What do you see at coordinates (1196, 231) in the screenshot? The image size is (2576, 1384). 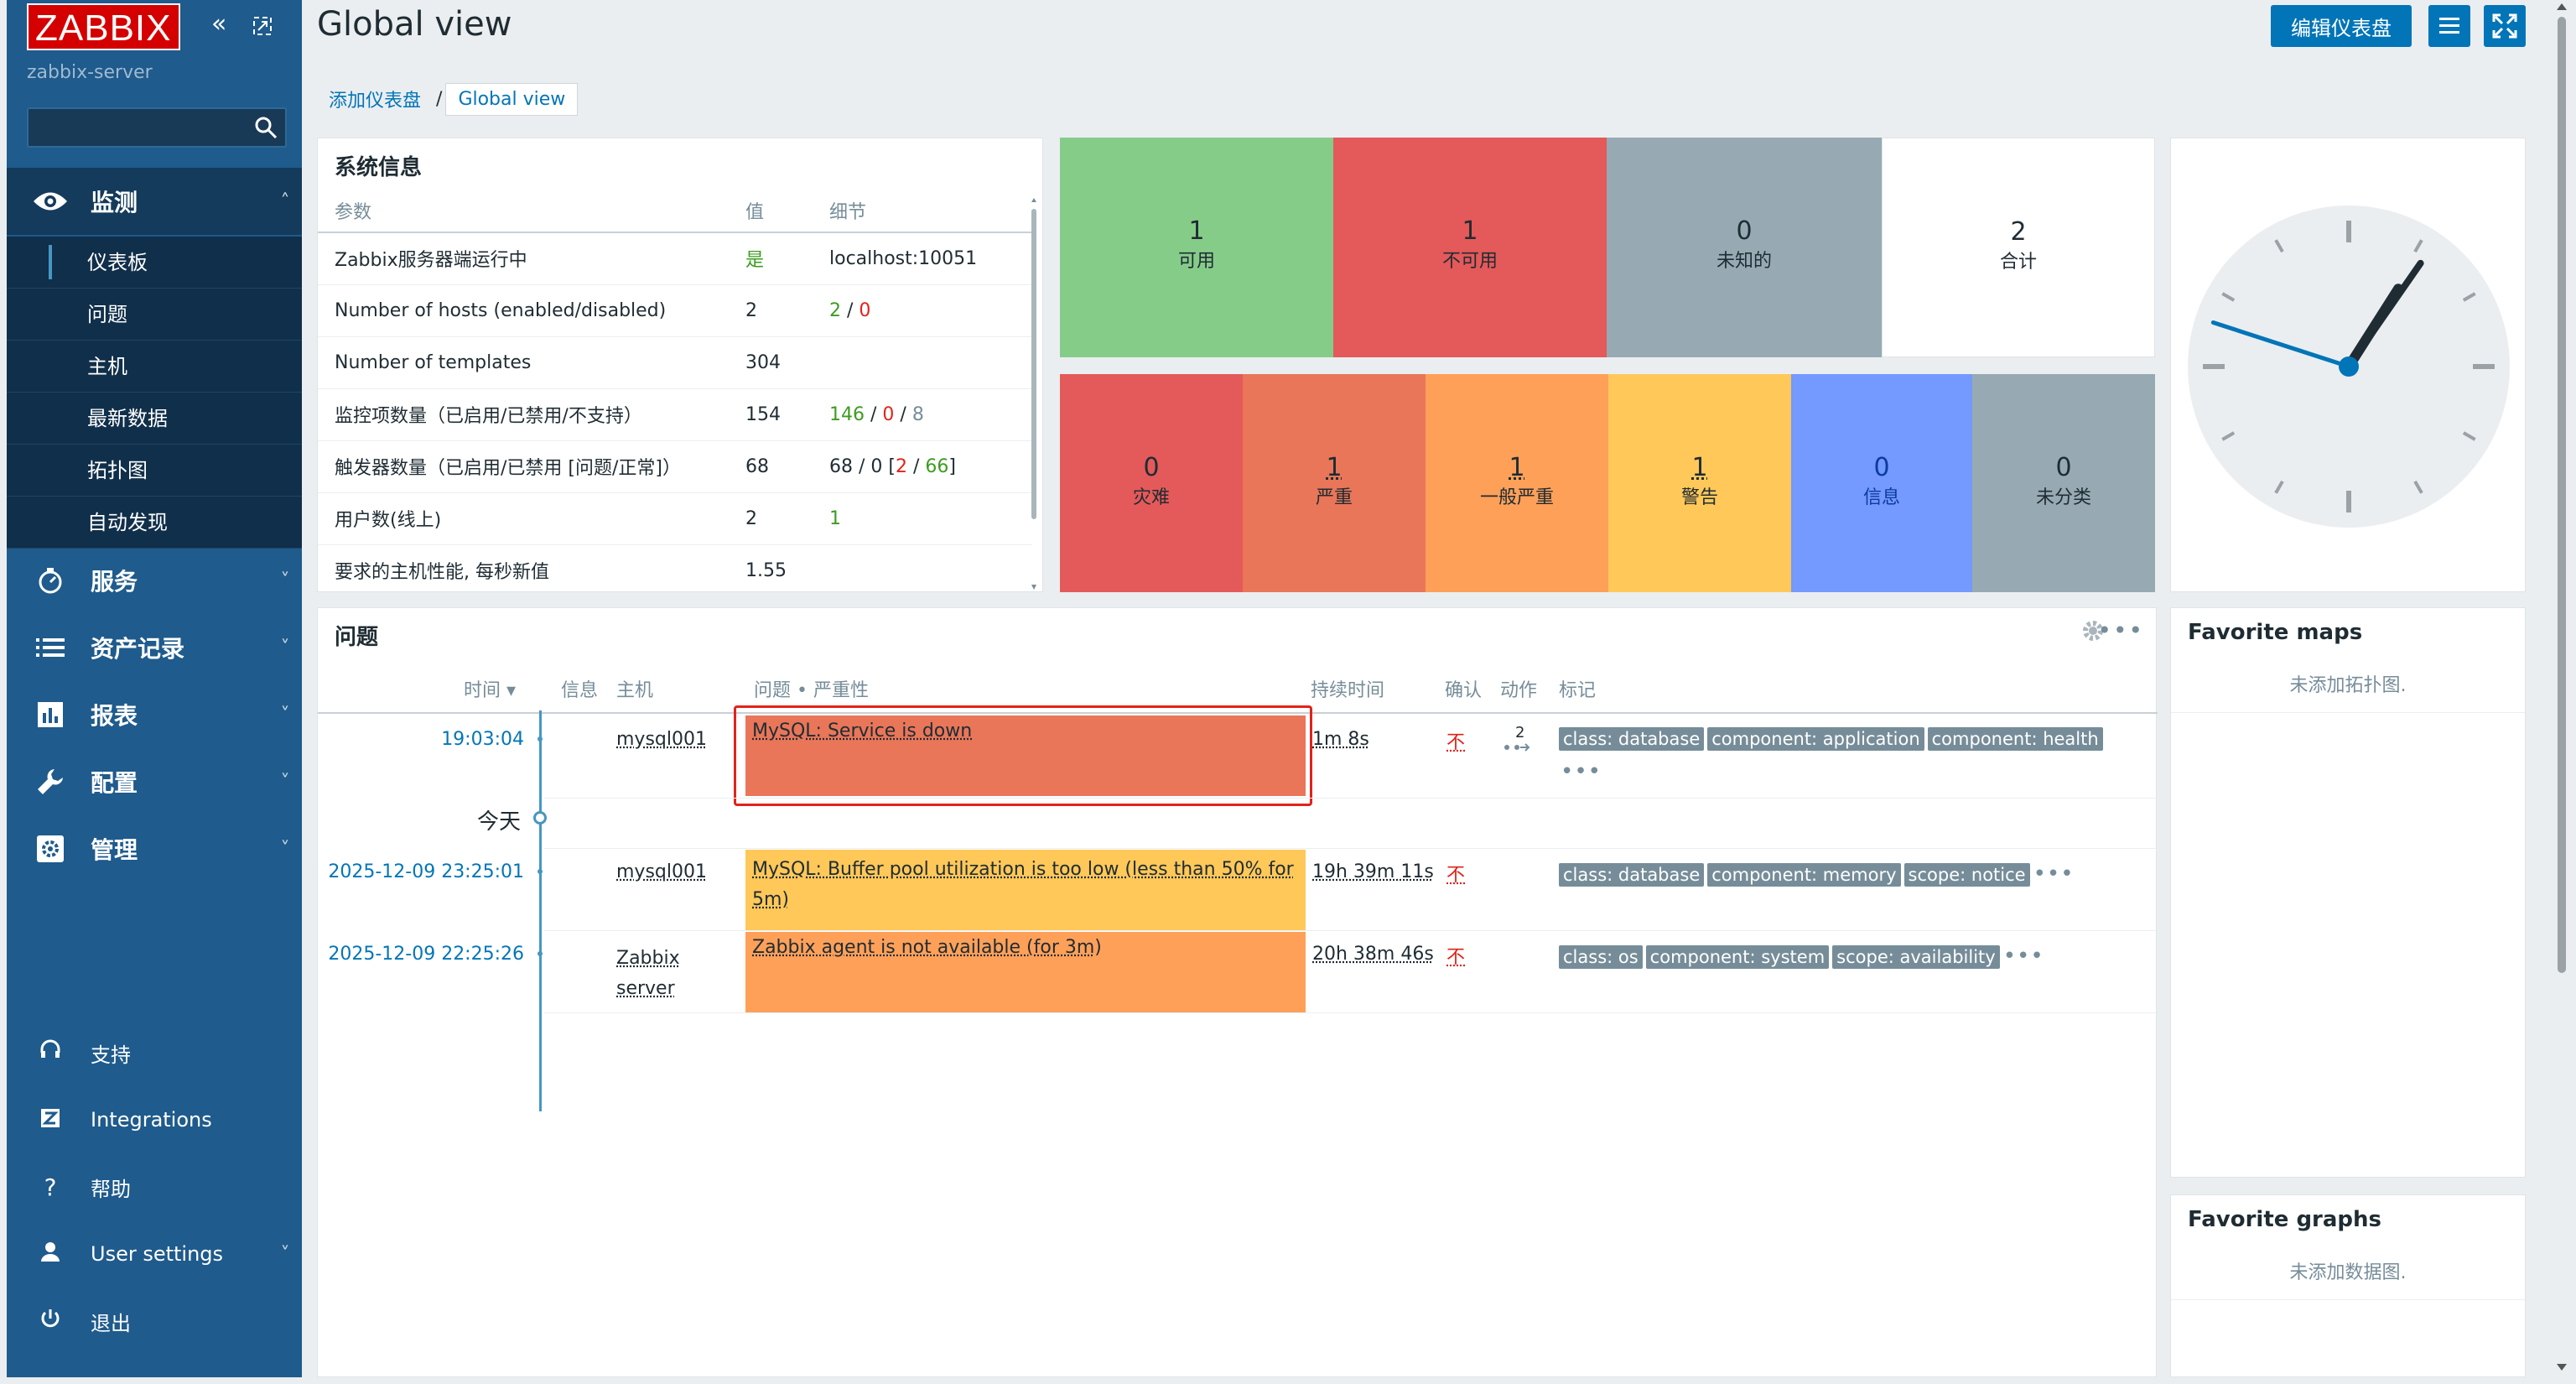 I see `host-available-count: 1` at bounding box center [1196, 231].